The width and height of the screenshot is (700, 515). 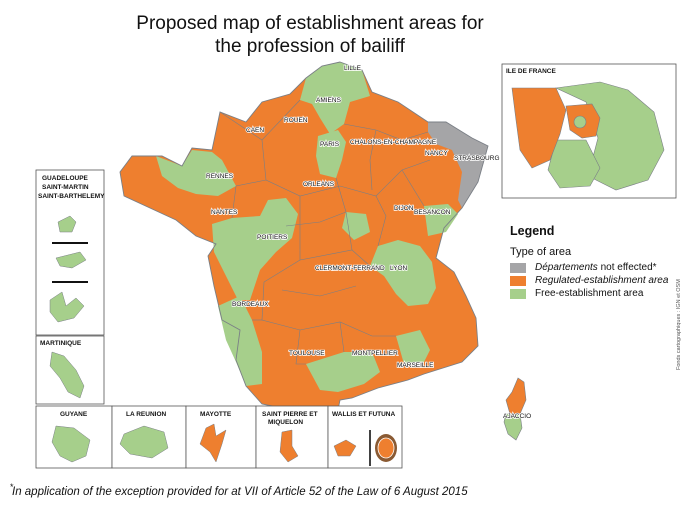 What do you see at coordinates (386, 448) in the screenshot?
I see `futuna-inner` at bounding box center [386, 448].